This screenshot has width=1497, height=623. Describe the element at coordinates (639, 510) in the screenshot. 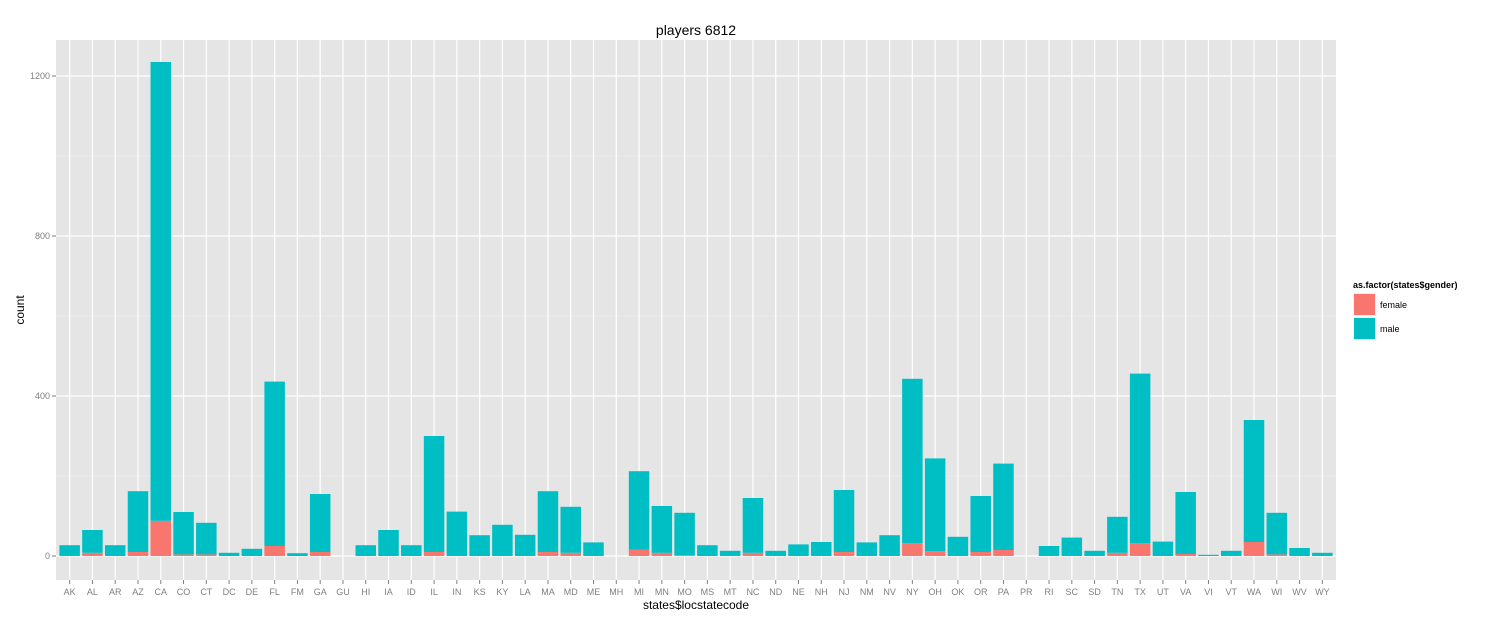

I see `bar-male-mi` at that location.